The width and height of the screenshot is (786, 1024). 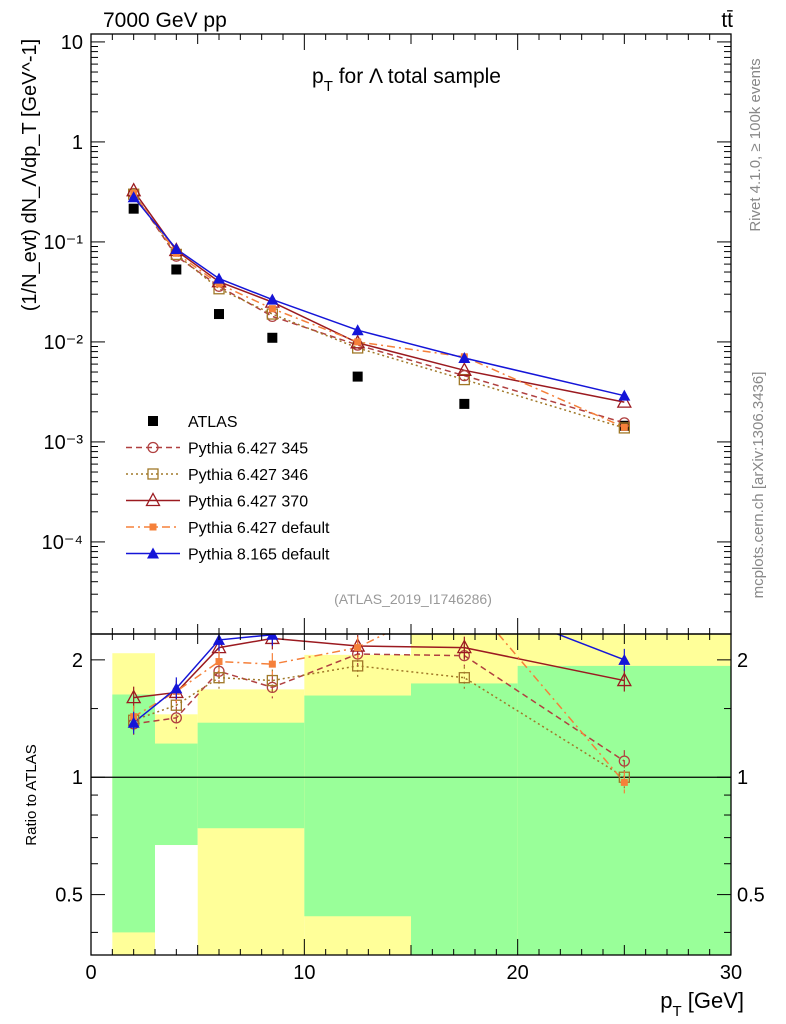 I want to click on ratio-series-markers, so click(x=379, y=714).